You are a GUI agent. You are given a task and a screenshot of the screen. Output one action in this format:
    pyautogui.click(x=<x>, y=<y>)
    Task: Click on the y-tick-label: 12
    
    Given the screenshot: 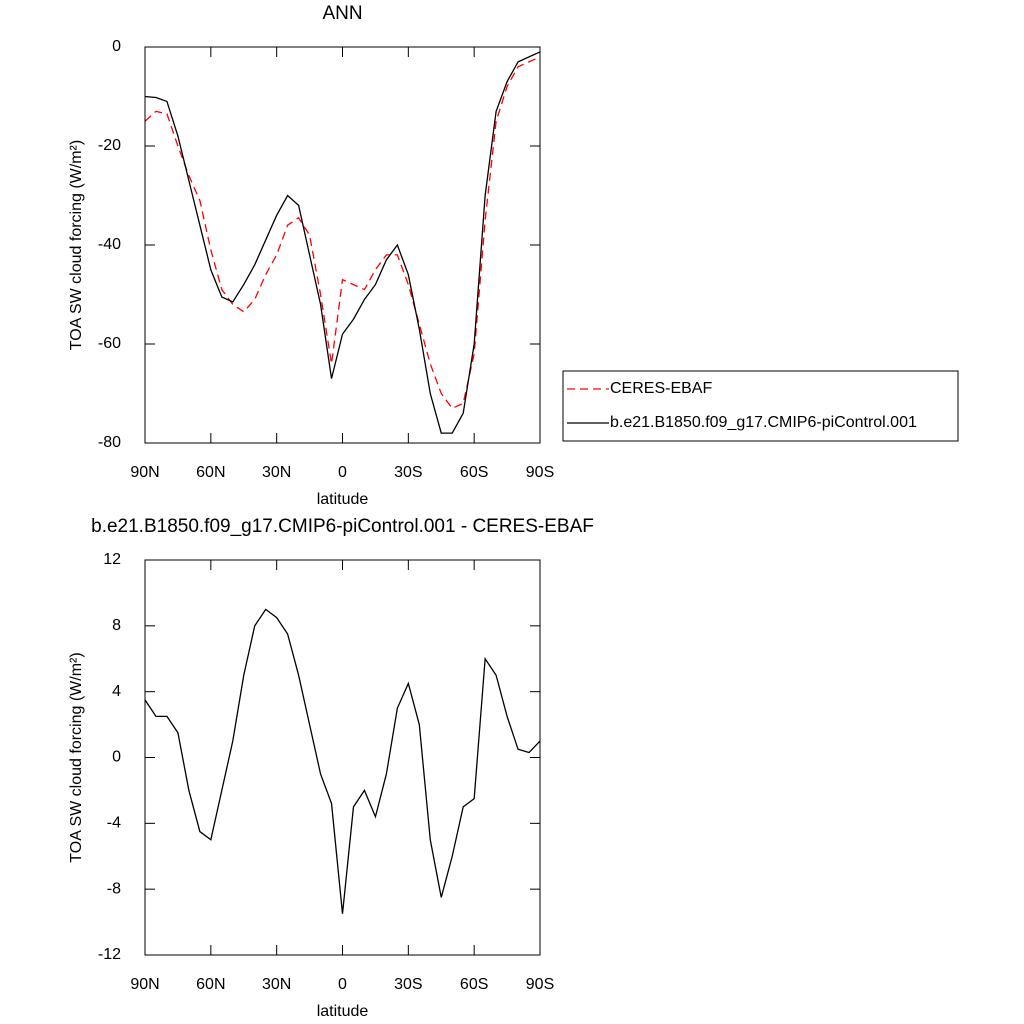 What is the action you would take?
    pyautogui.click(x=112, y=559)
    